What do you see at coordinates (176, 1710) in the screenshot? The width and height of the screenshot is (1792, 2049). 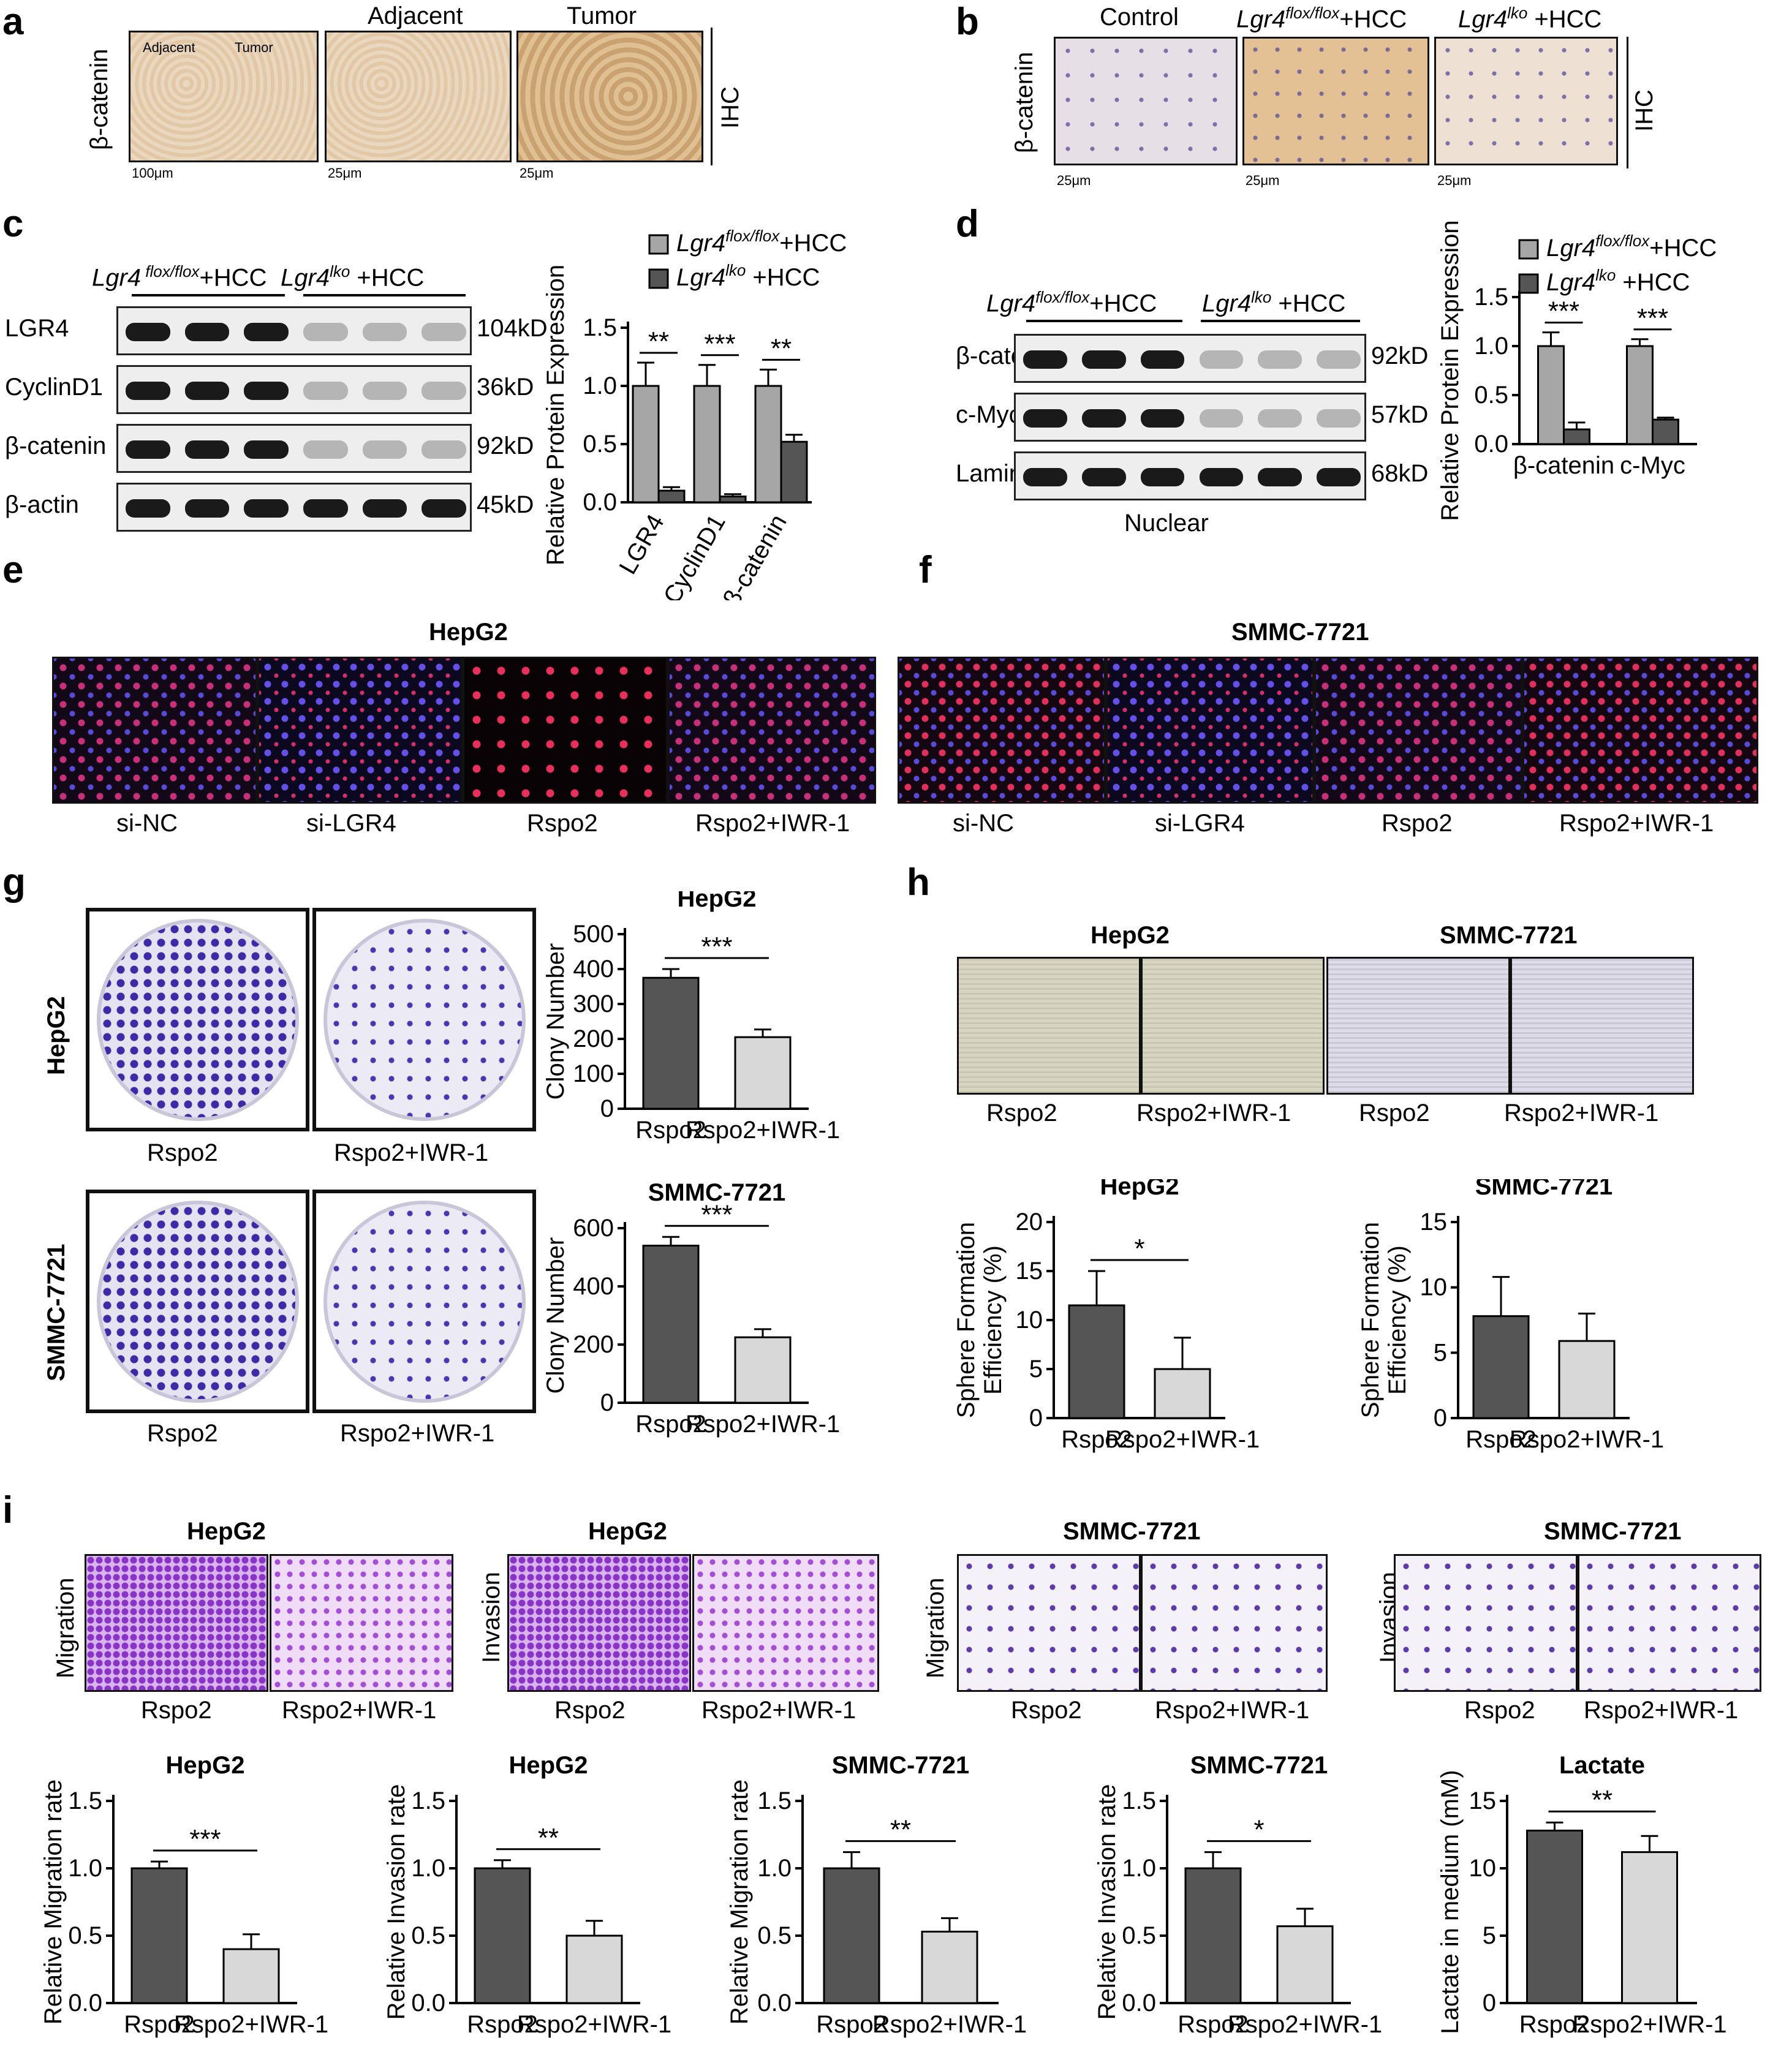 I see `i-img-label-1: Rspo2` at bounding box center [176, 1710].